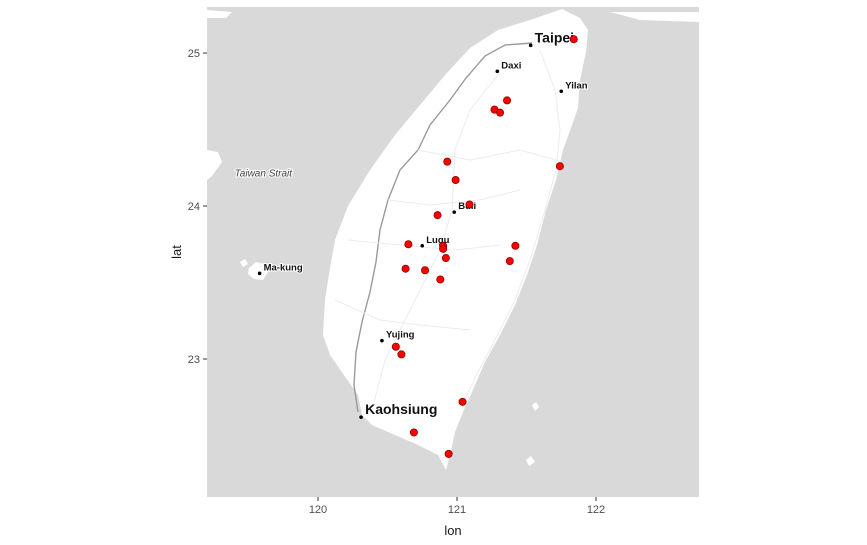 The image size is (867, 545). Describe the element at coordinates (535, 406) in the screenshot. I see `green-island` at that location.